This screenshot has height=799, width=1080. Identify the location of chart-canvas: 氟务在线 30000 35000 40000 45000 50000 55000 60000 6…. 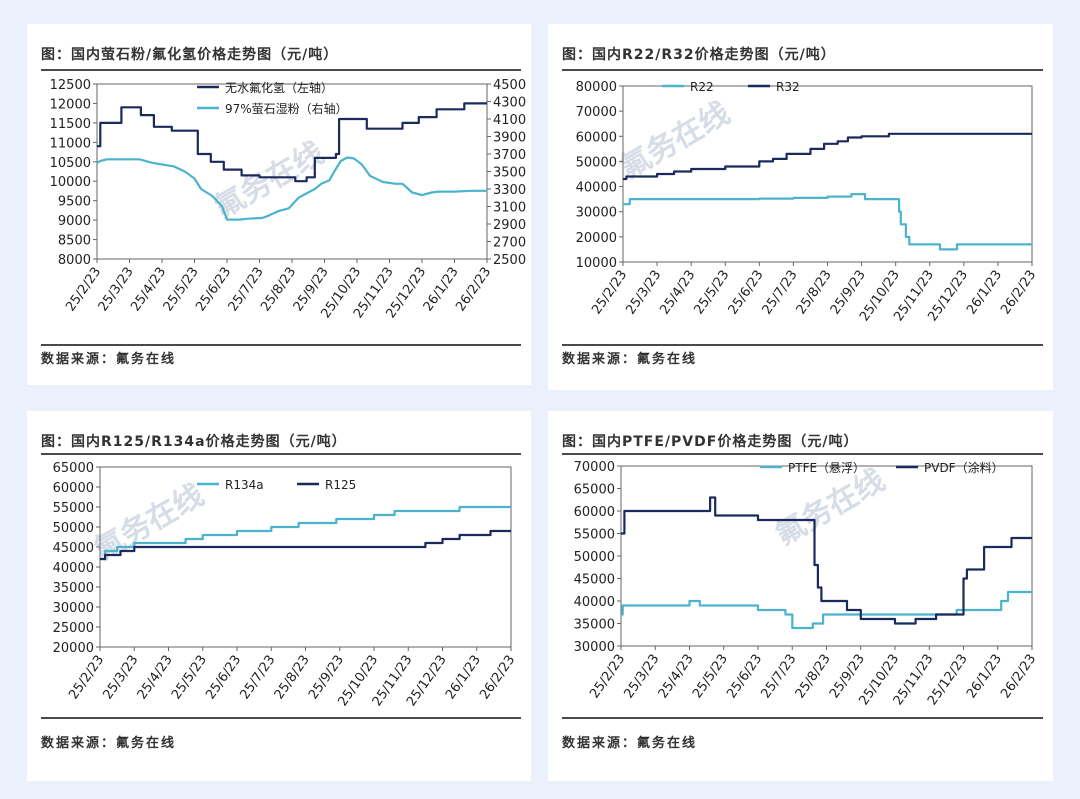
(807, 584).